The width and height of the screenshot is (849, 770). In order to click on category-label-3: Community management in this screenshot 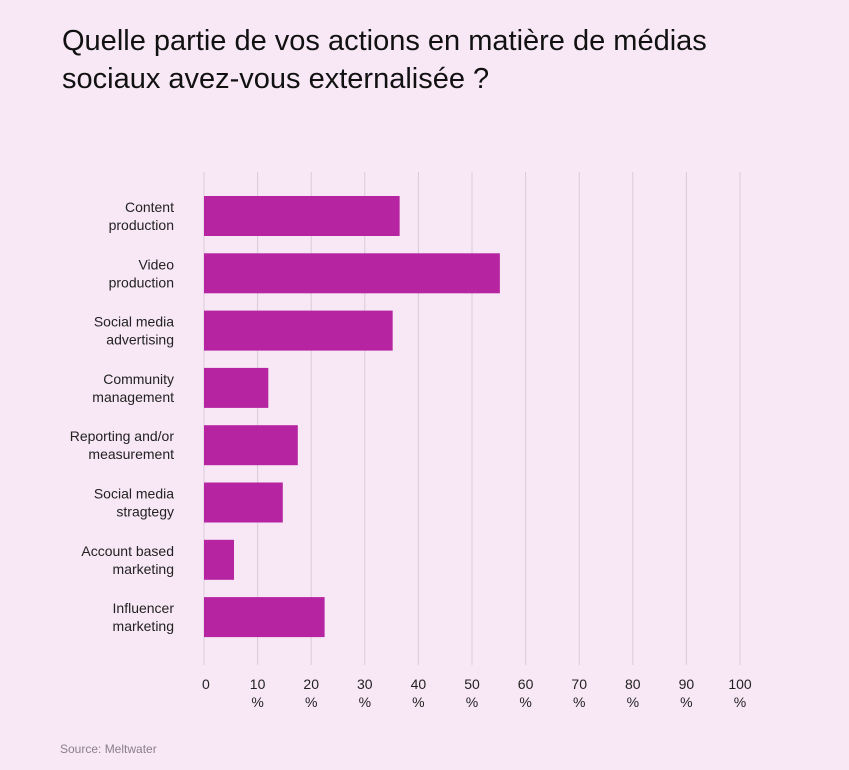, I will do `click(133, 388)`.